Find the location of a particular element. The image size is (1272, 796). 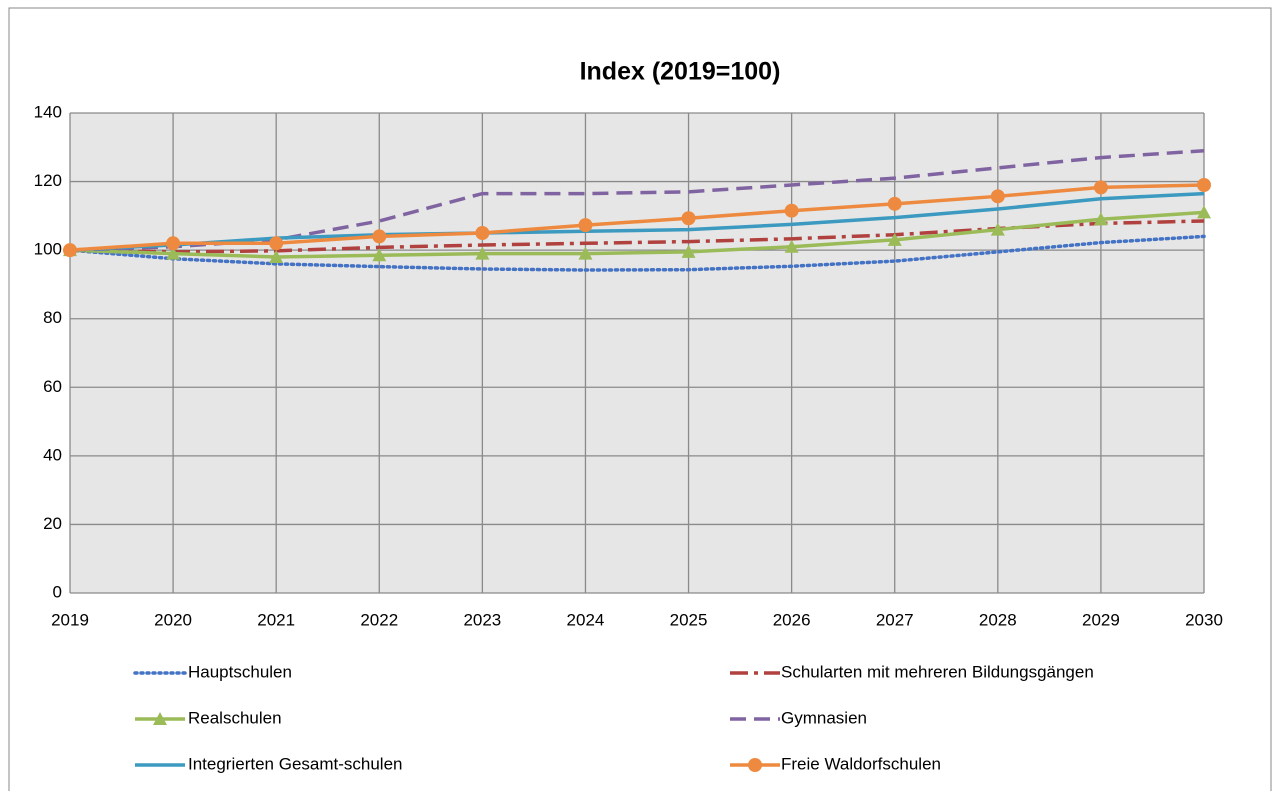

y-tick-label: 100 is located at coordinates (48, 249).